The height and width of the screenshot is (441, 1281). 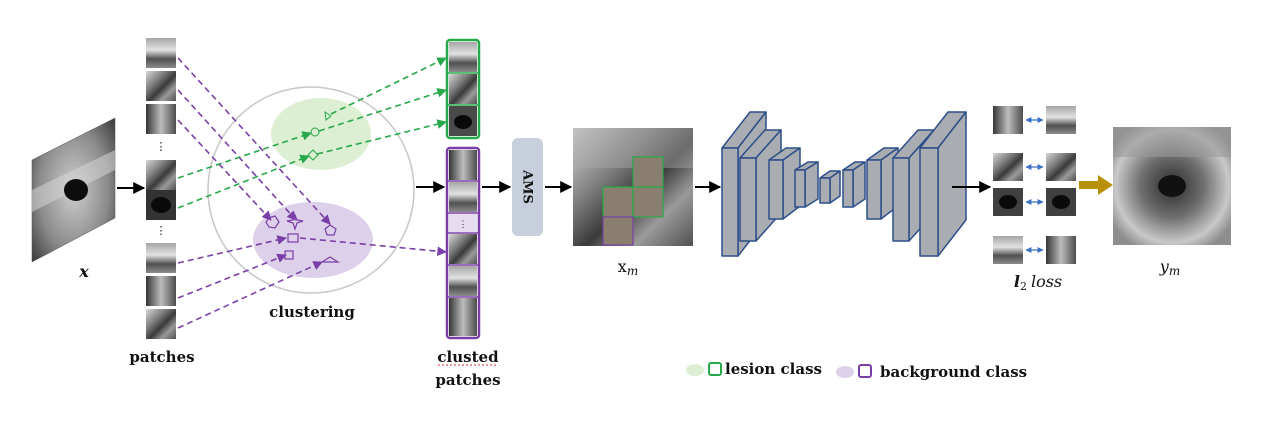 What do you see at coordinates (1038, 282) in the screenshot?
I see `loss-label: l2 loss` at bounding box center [1038, 282].